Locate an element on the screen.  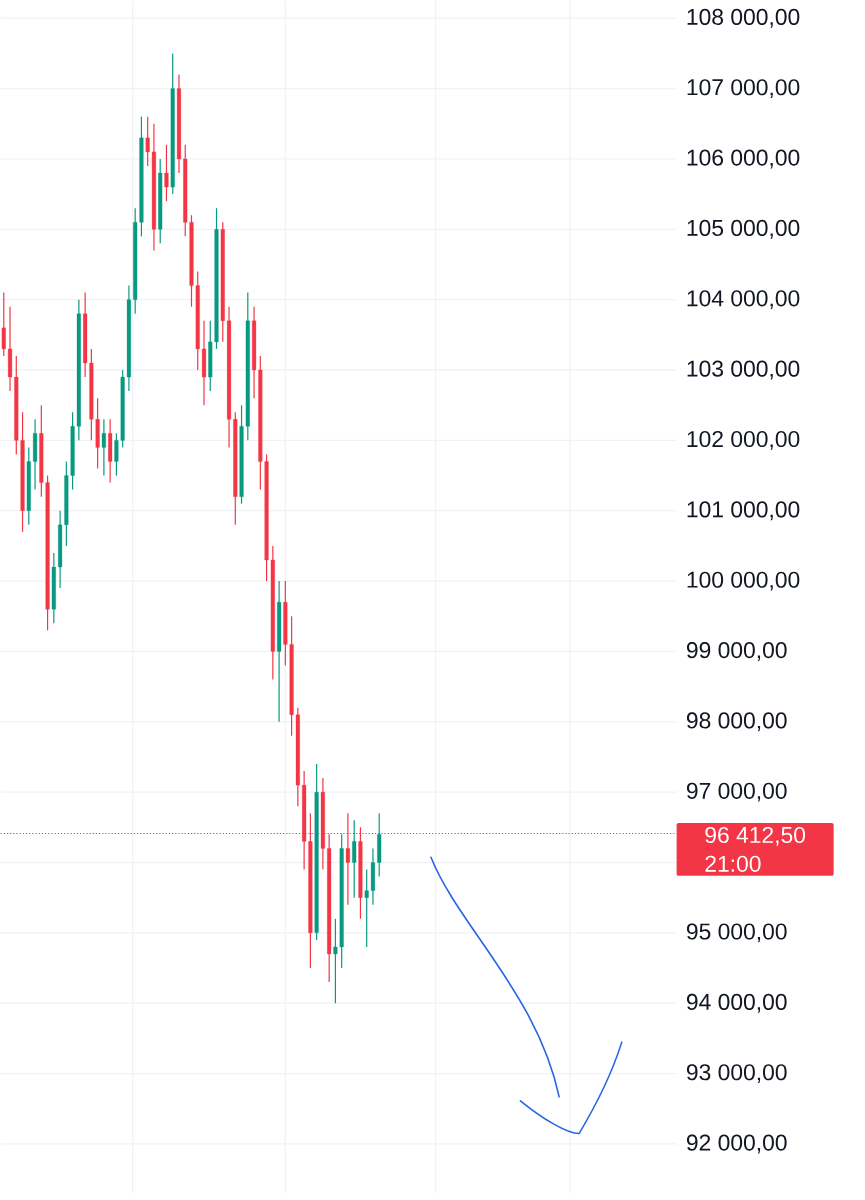
y-tick-label: 100 000,00 is located at coordinates (743, 581).